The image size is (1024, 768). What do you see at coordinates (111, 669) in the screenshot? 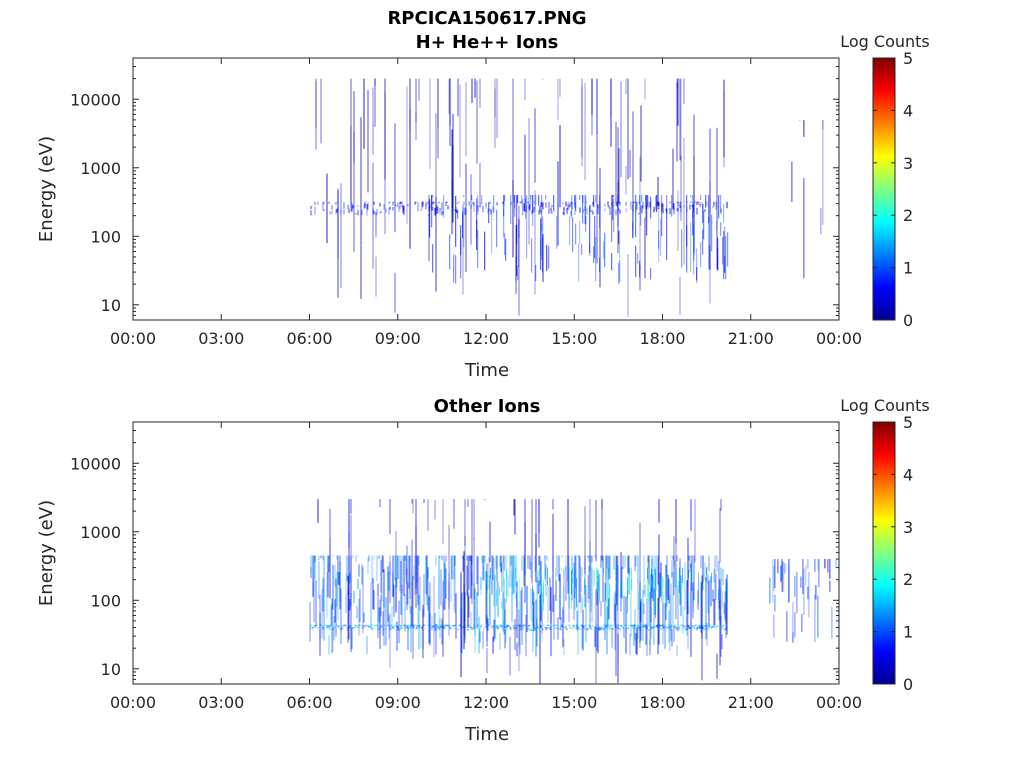
I see `y-tick-label: 10` at bounding box center [111, 669].